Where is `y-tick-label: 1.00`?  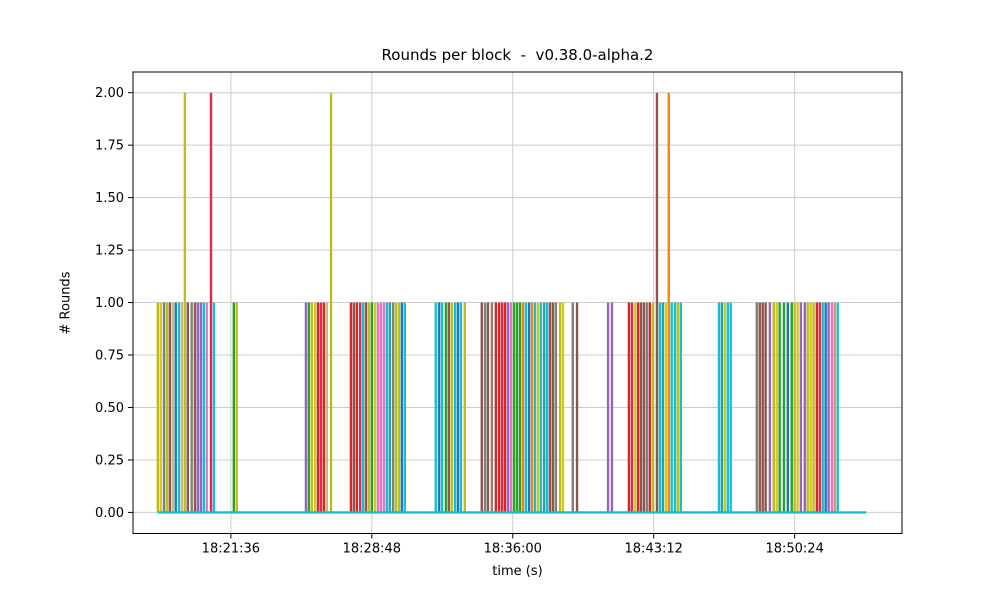 y-tick-label: 1.00 is located at coordinates (109, 303).